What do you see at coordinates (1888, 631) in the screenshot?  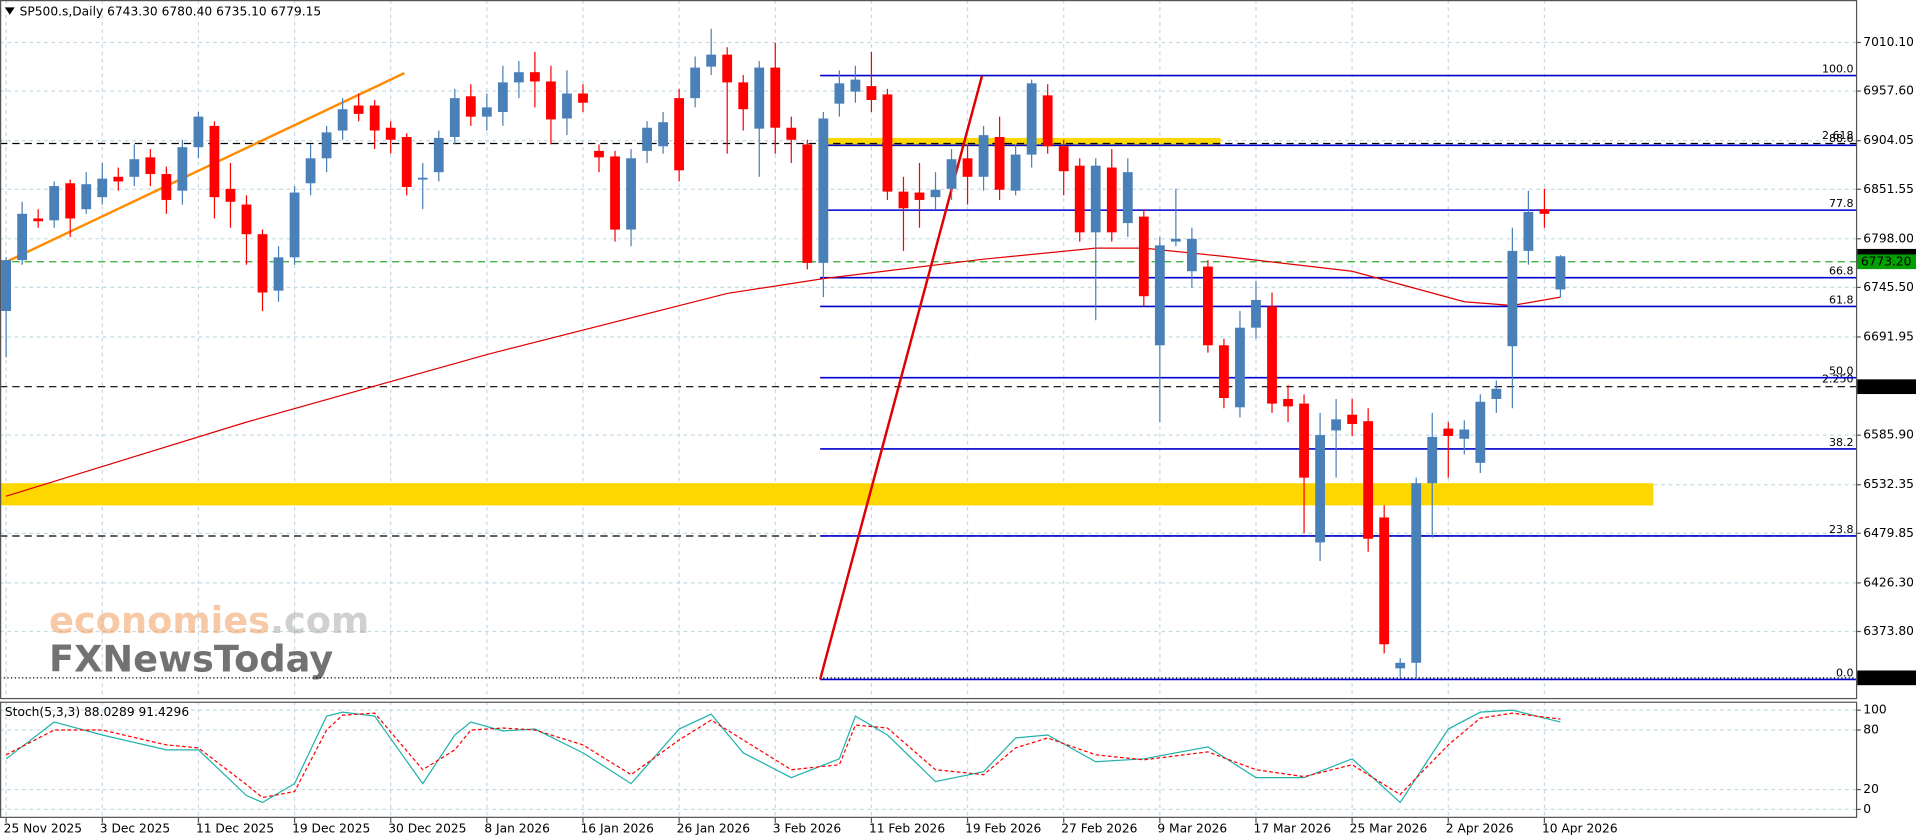 I see `y-tick-label: 6373.80` at bounding box center [1888, 631].